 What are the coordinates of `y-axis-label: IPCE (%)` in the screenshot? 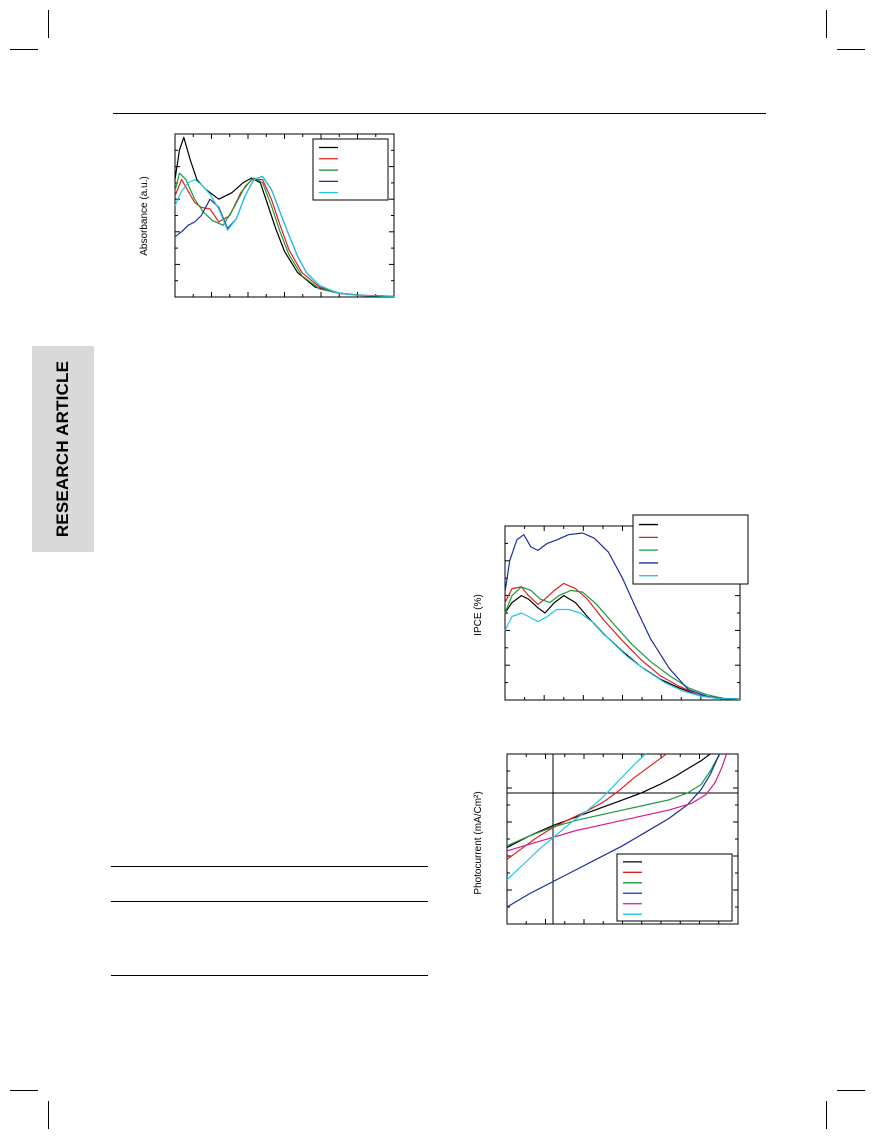 It's located at (478, 615).